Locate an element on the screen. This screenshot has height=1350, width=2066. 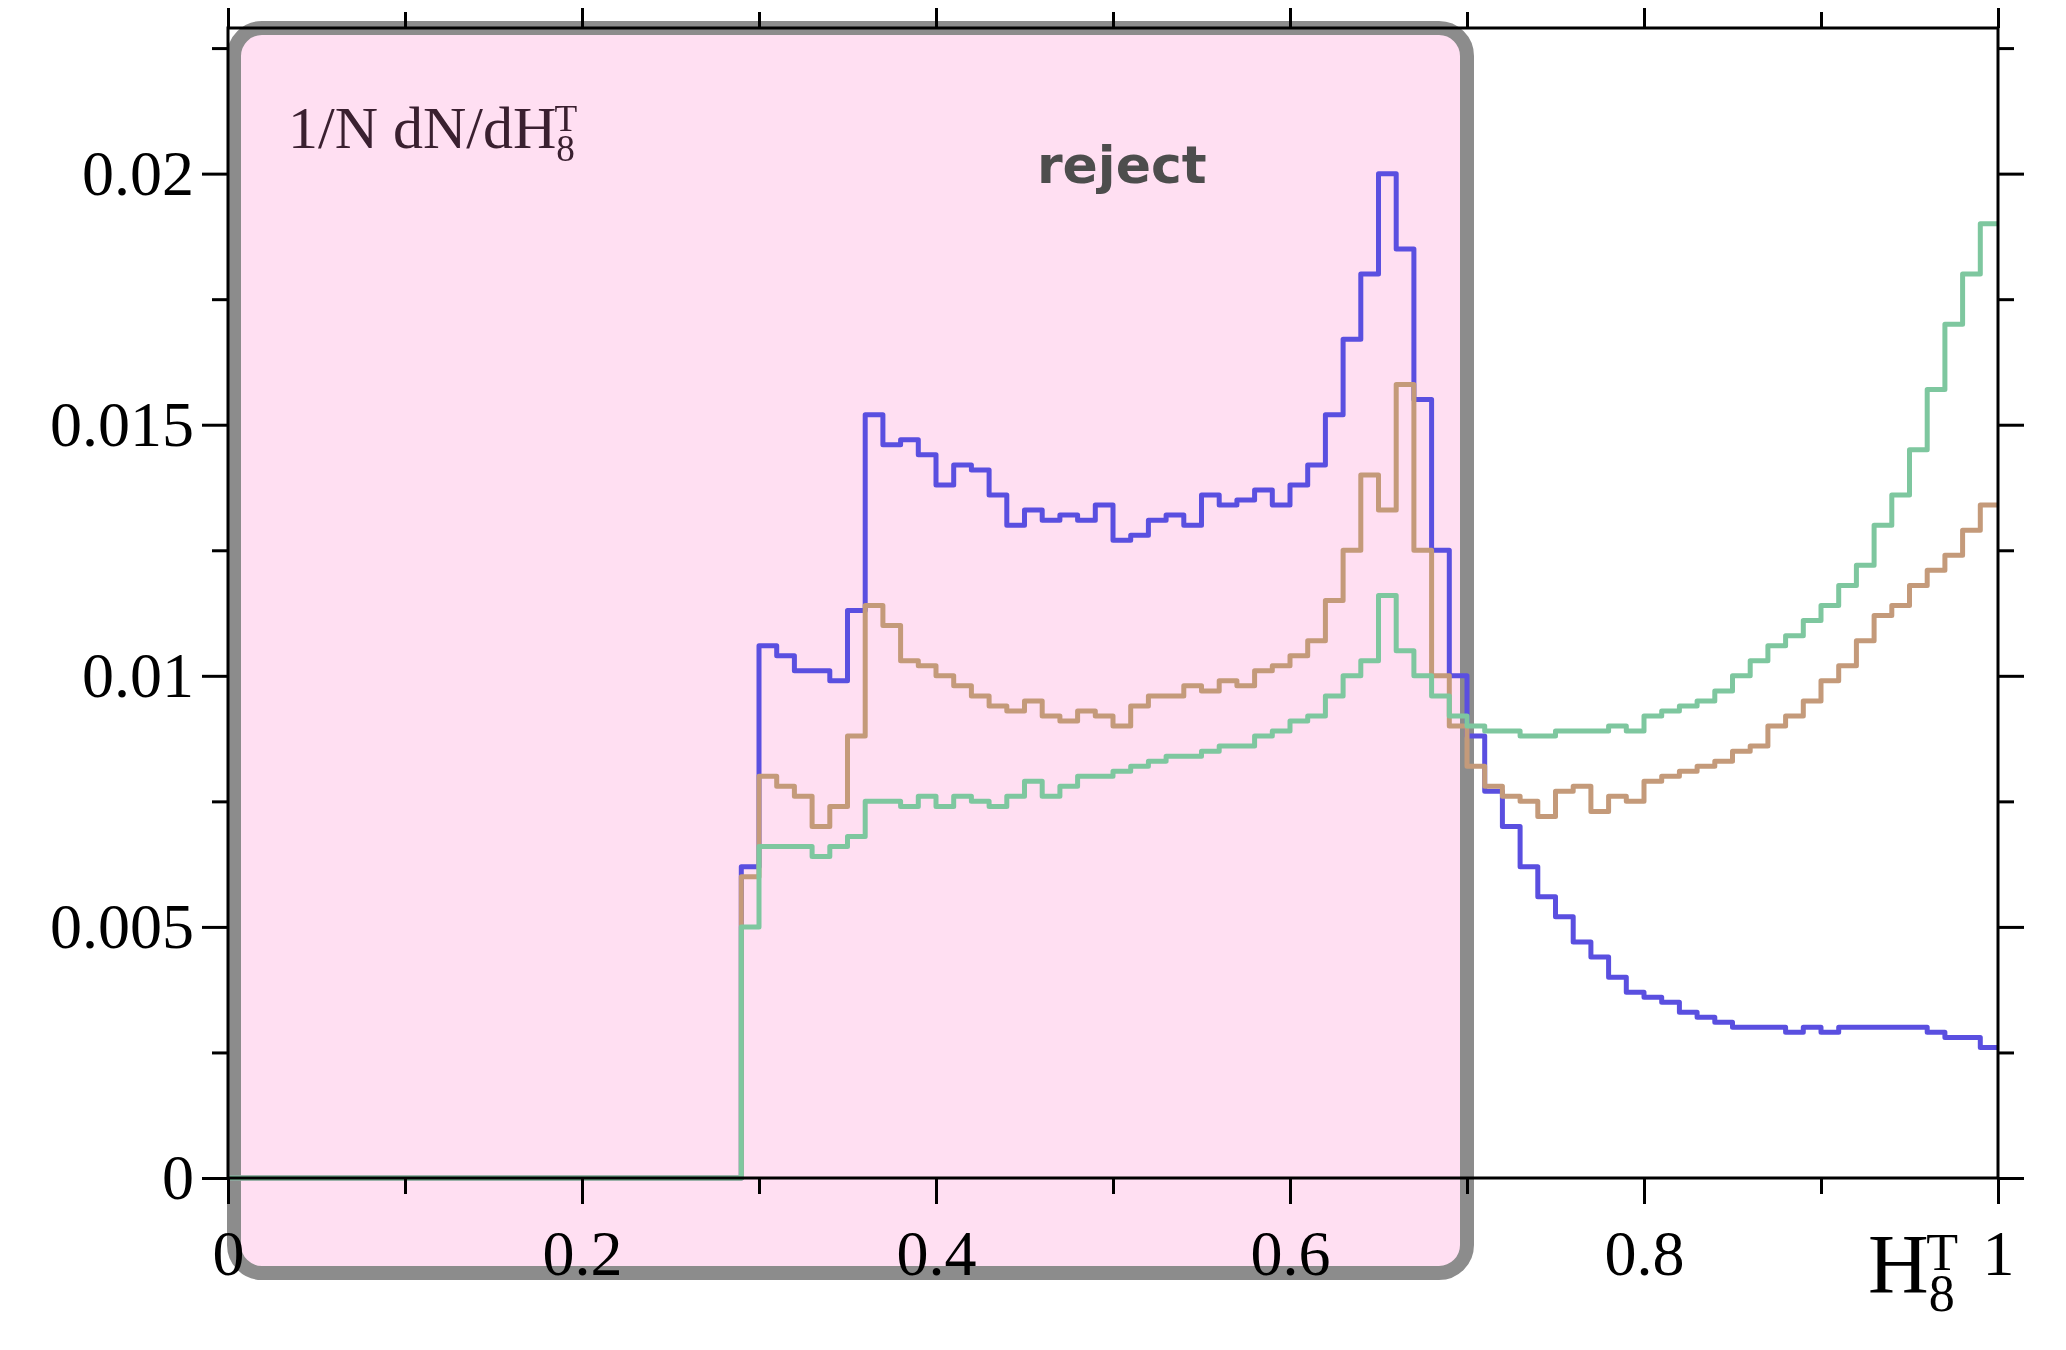
x-tick-label: 1 is located at coordinates (1998, 1254).